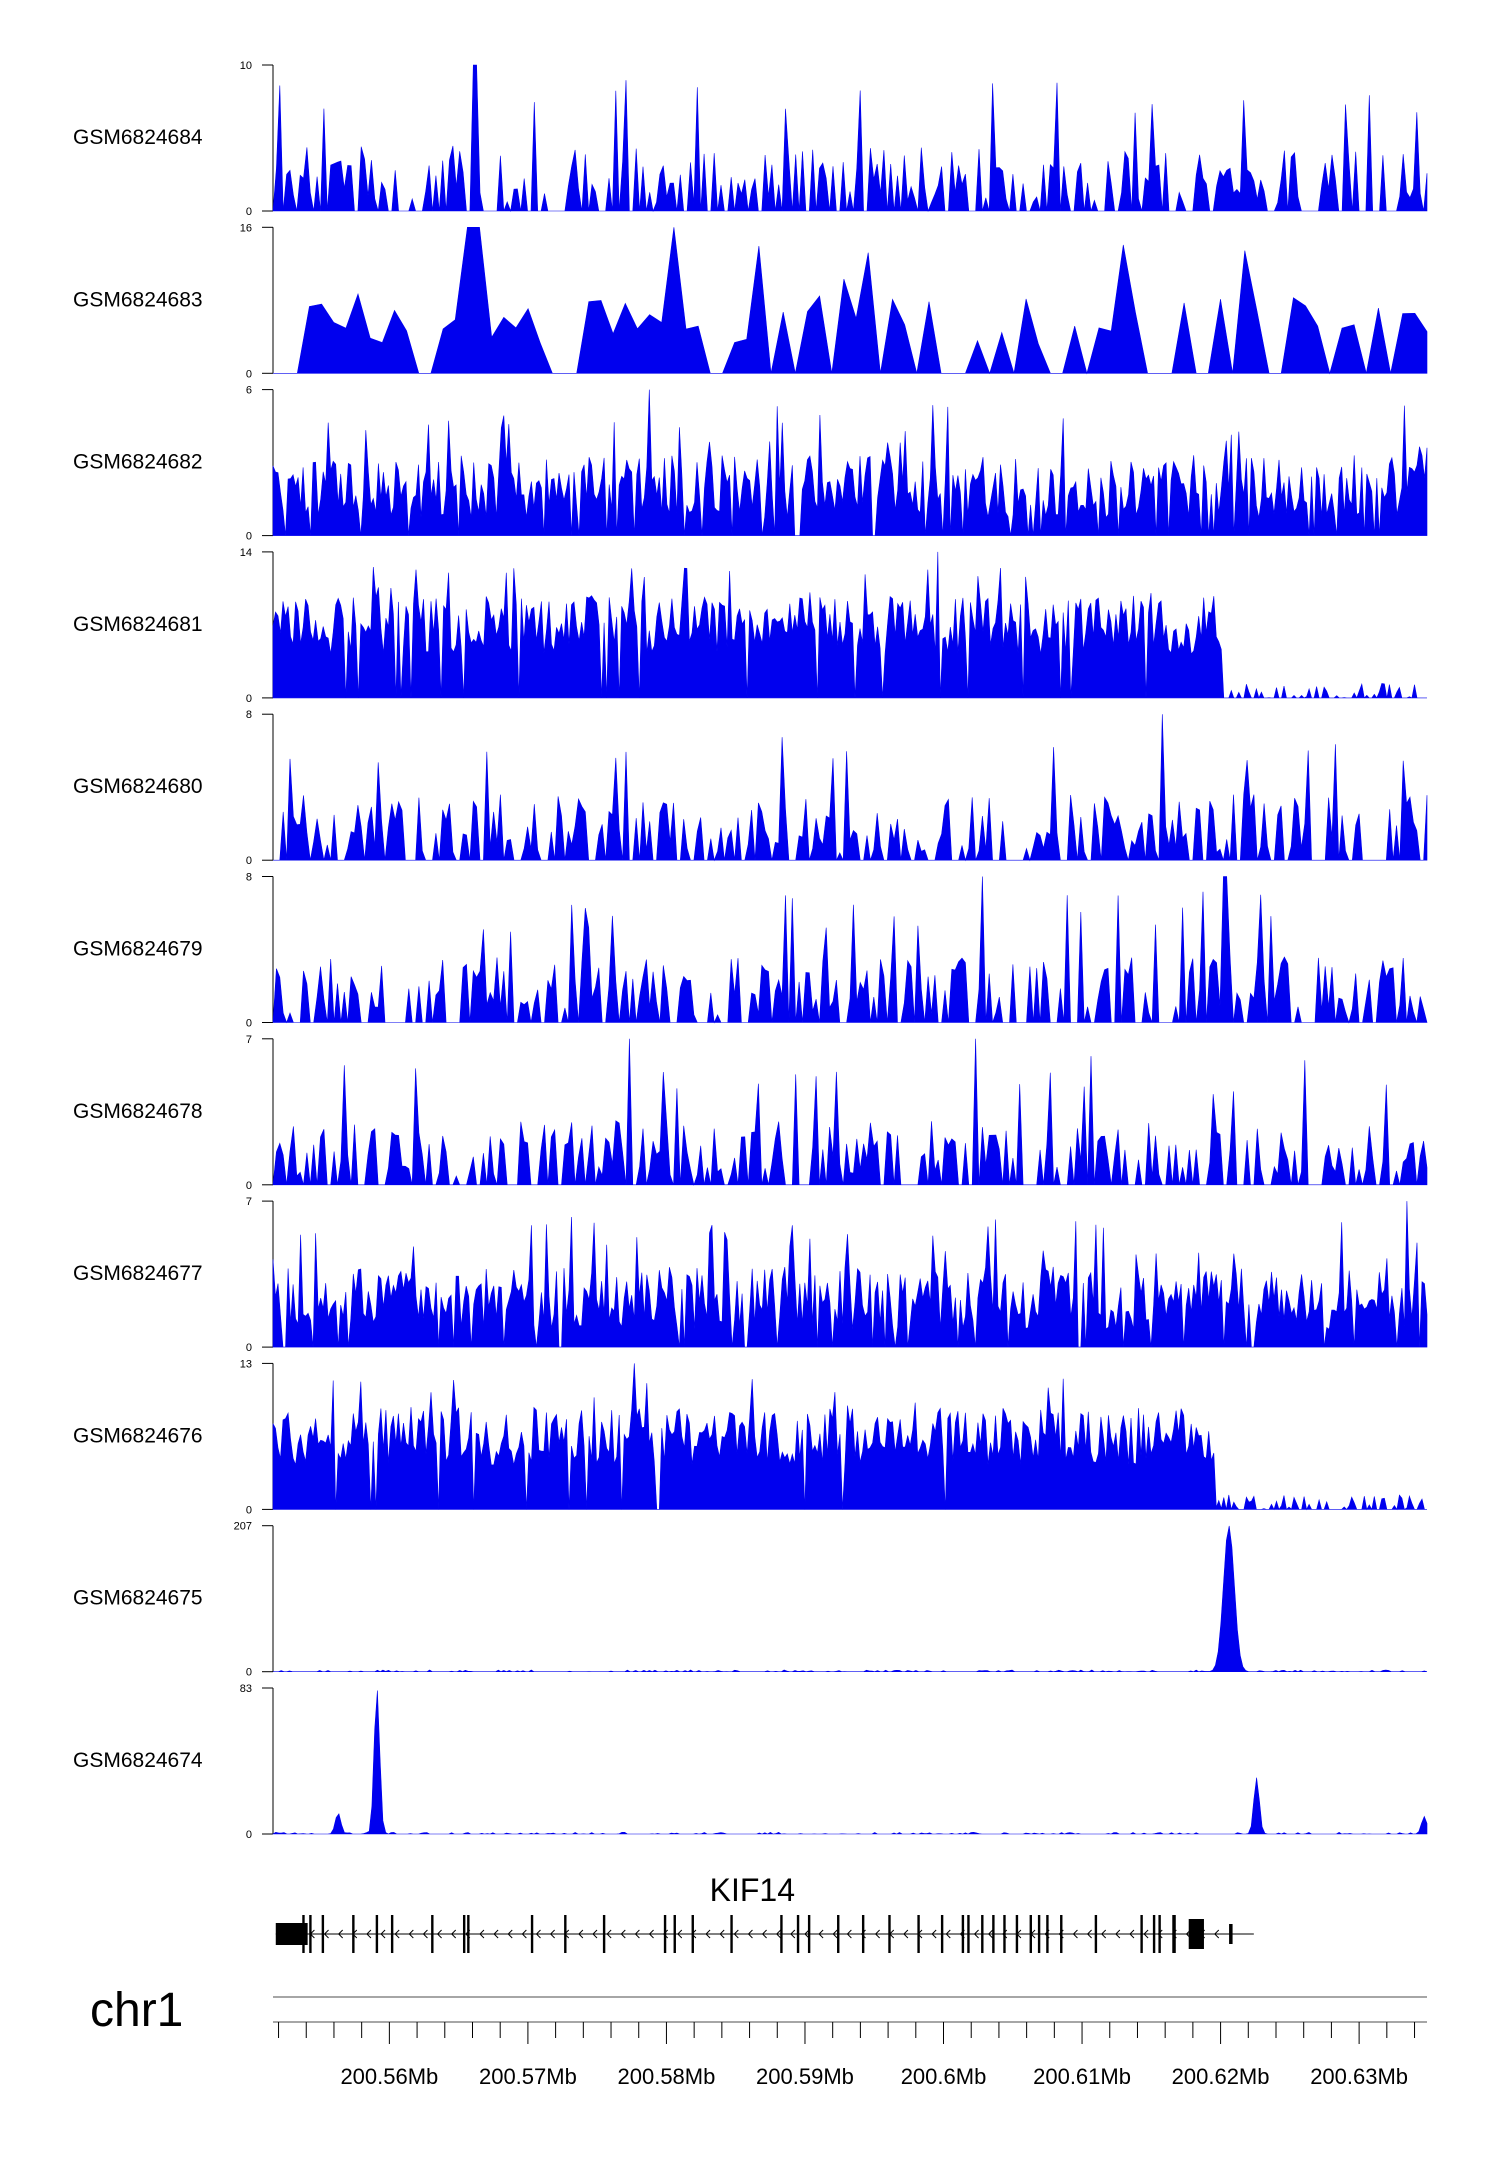 The image size is (1500, 2170). I want to click on track-label: GSM6824682, so click(138, 462).